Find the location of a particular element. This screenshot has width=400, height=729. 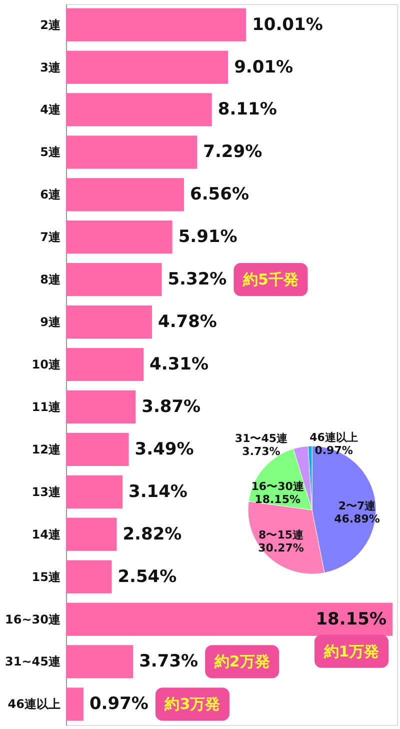

data-label: 7.29% is located at coordinates (232, 152).